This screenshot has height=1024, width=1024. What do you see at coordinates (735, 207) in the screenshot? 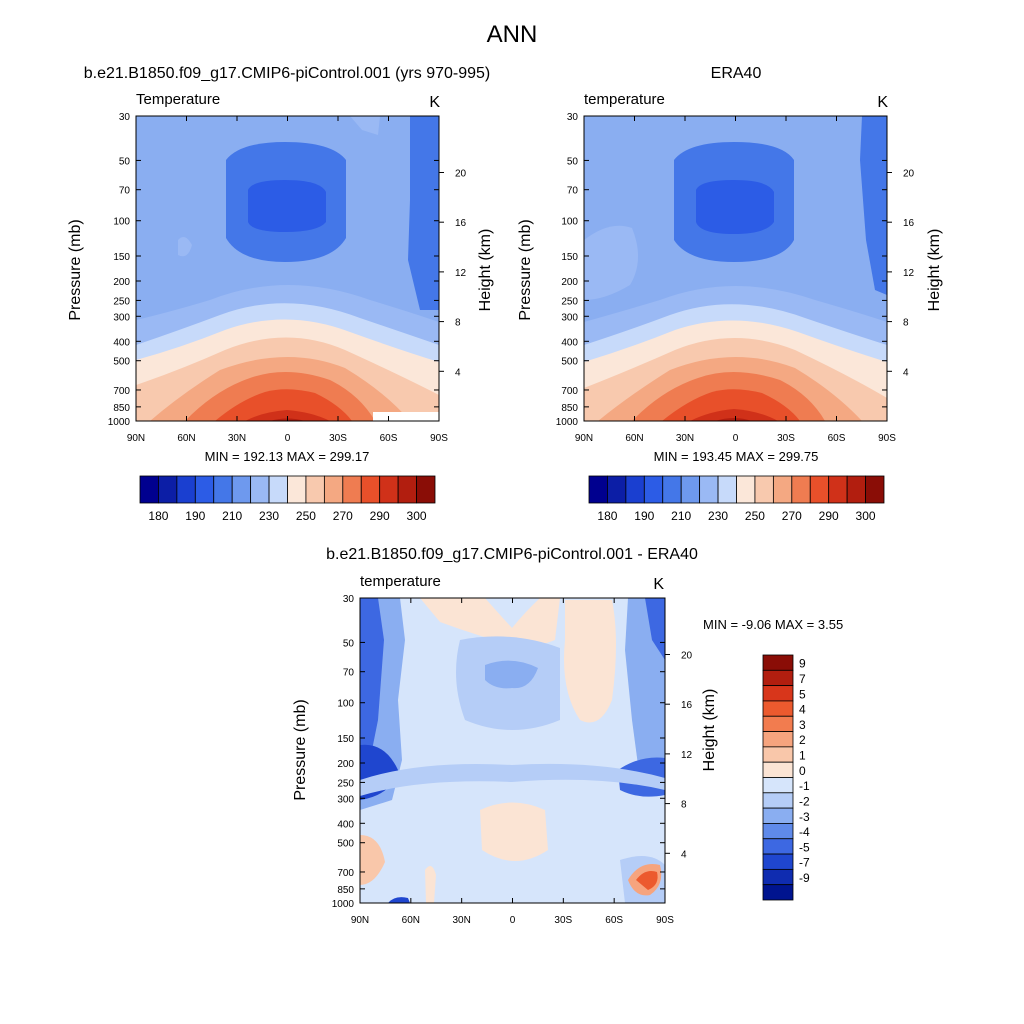
I see `fill-trop-coldest` at bounding box center [735, 207].